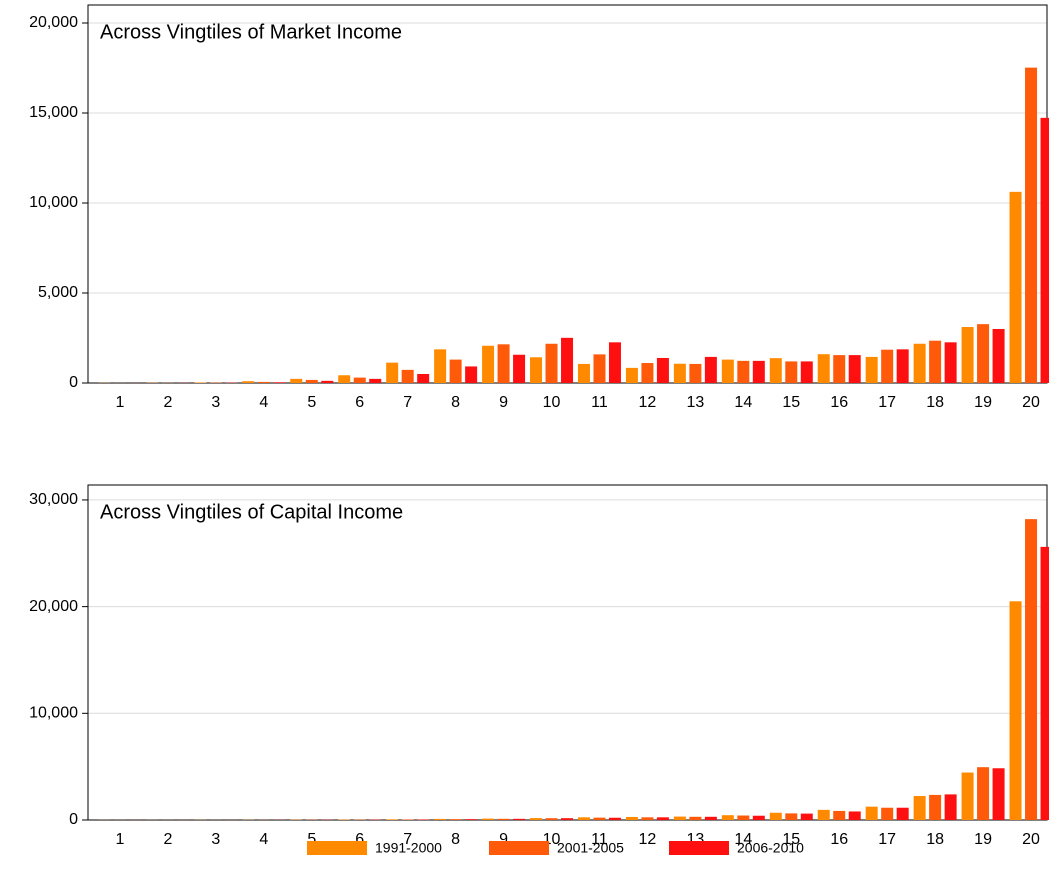 Image resolution: width=1049 pixels, height=888 pixels. What do you see at coordinates (251, 32) in the screenshot?
I see `chart-title: Across Vingtiles of Market Income` at bounding box center [251, 32].